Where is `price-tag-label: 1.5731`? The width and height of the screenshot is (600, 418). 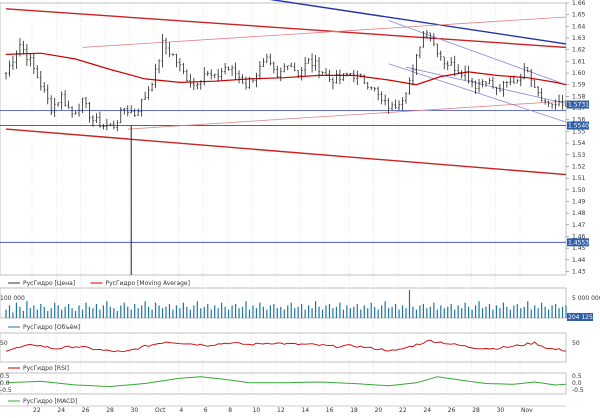
price-tag-label: 1.5731 is located at coordinates (578, 105).